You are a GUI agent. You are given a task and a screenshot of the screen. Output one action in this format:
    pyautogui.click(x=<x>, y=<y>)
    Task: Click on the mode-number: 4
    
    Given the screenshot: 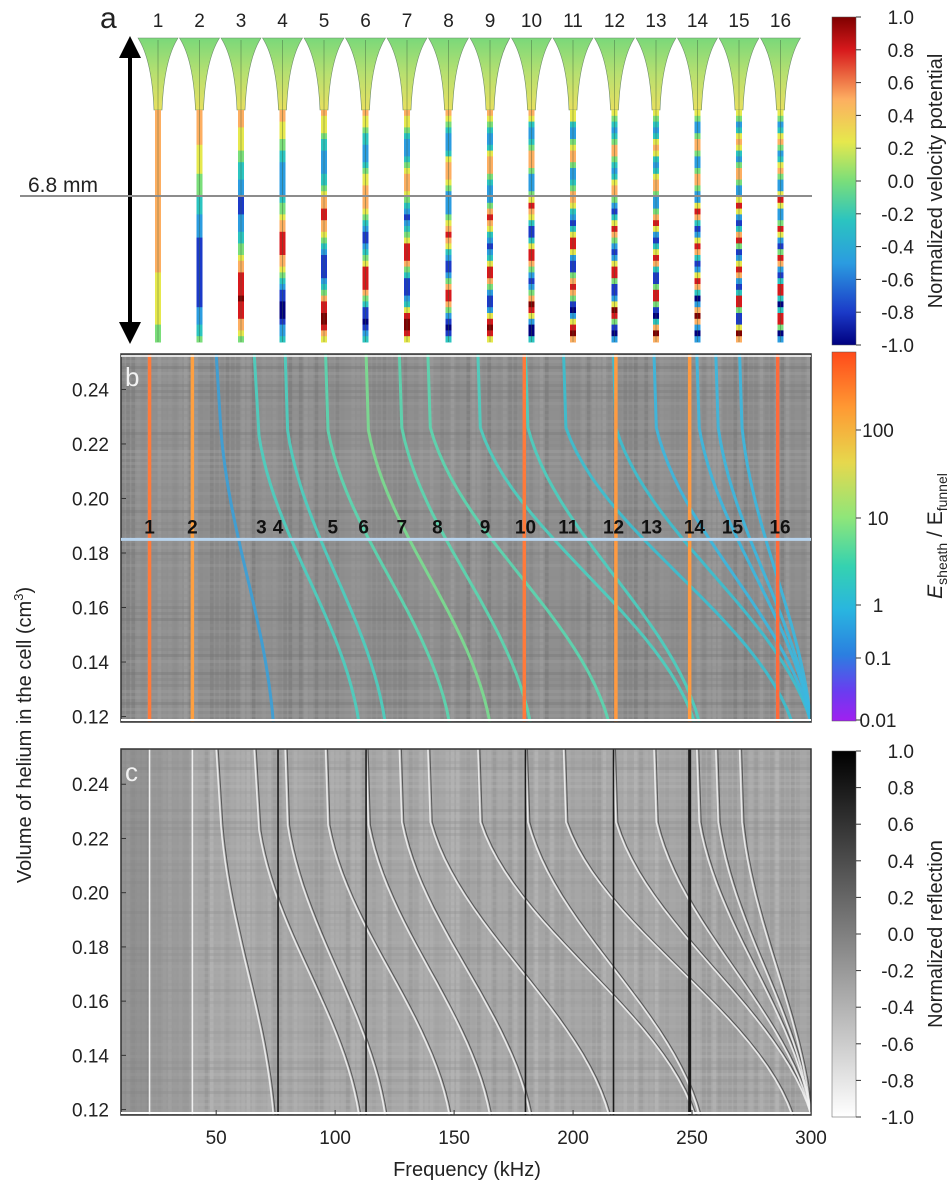 What is the action you would take?
    pyautogui.click(x=282, y=21)
    